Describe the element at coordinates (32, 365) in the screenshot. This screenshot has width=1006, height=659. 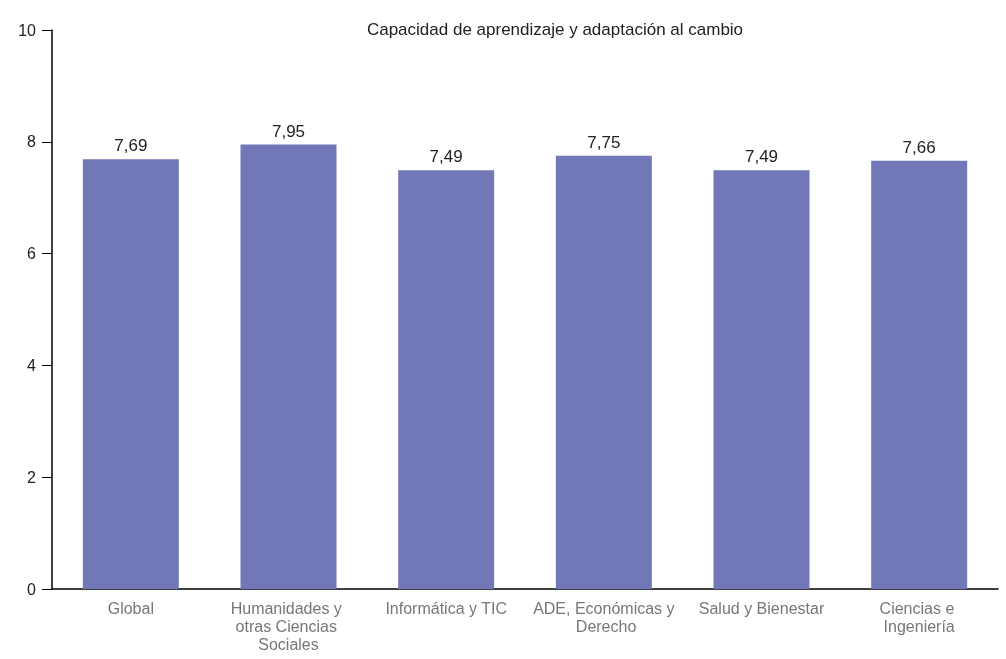
I see `y-tick-label: 4` at that location.